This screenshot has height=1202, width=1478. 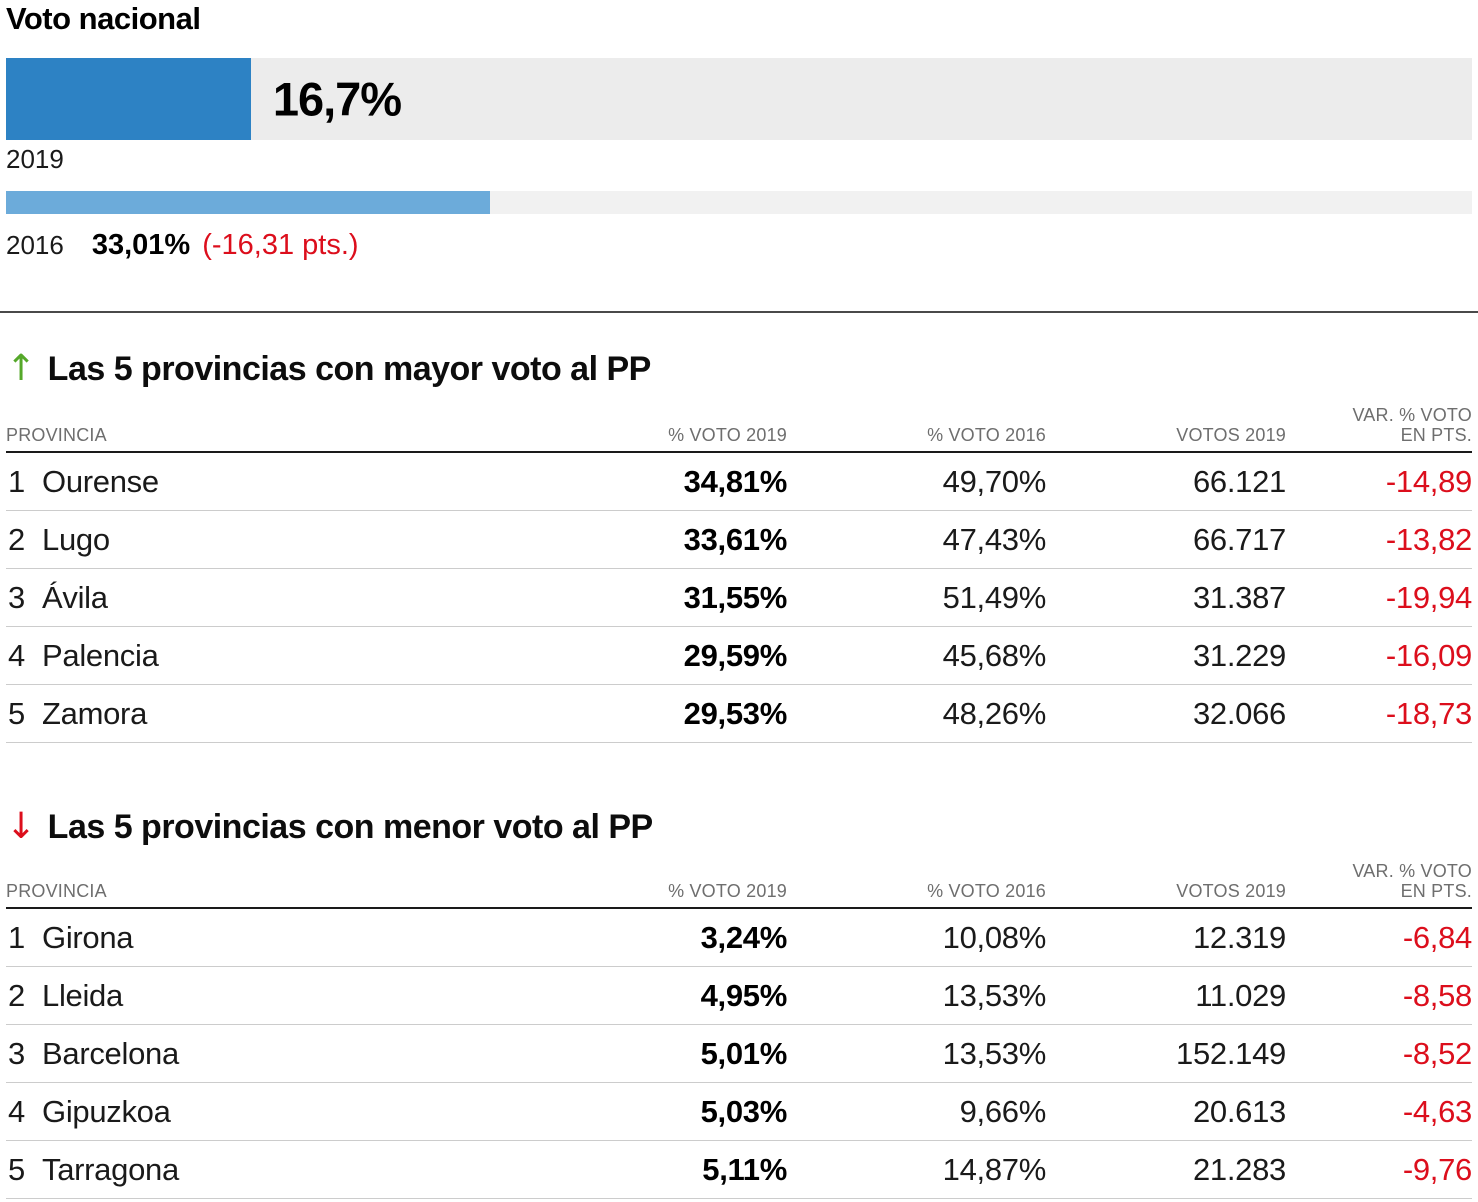 What do you see at coordinates (994, 937) in the screenshot?
I see `cell-voto2016: 10,08%` at bounding box center [994, 937].